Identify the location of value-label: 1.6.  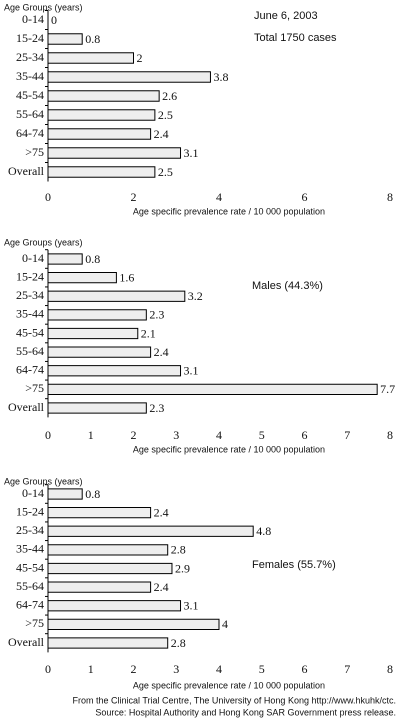
(126, 277).